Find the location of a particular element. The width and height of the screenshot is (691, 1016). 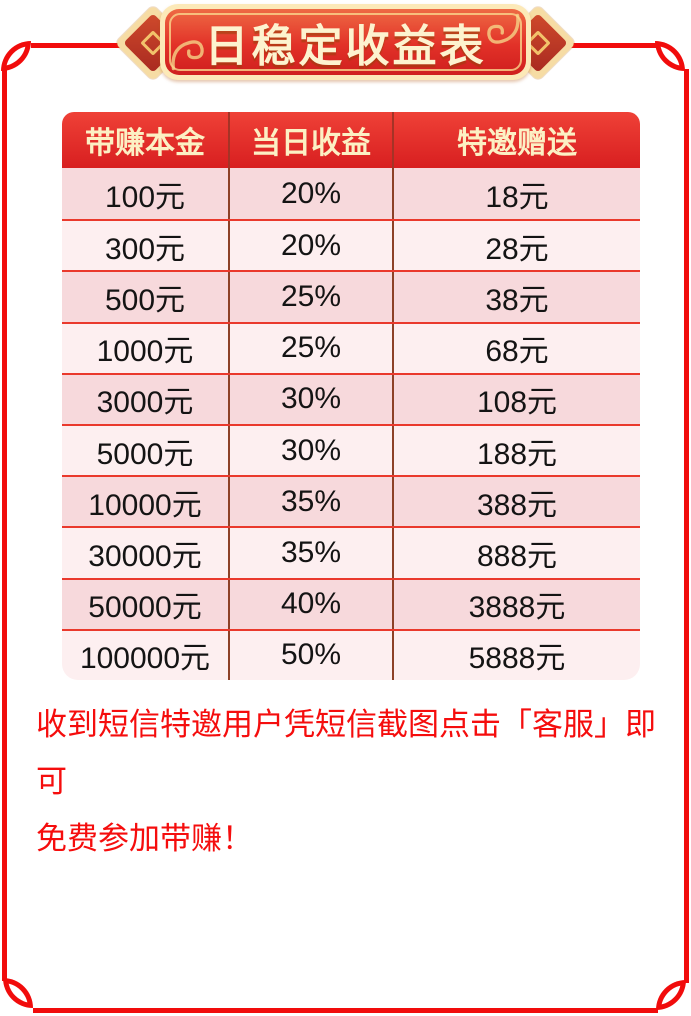

banner-plate-inner: 日稳定收益表 is located at coordinates (345, 42).